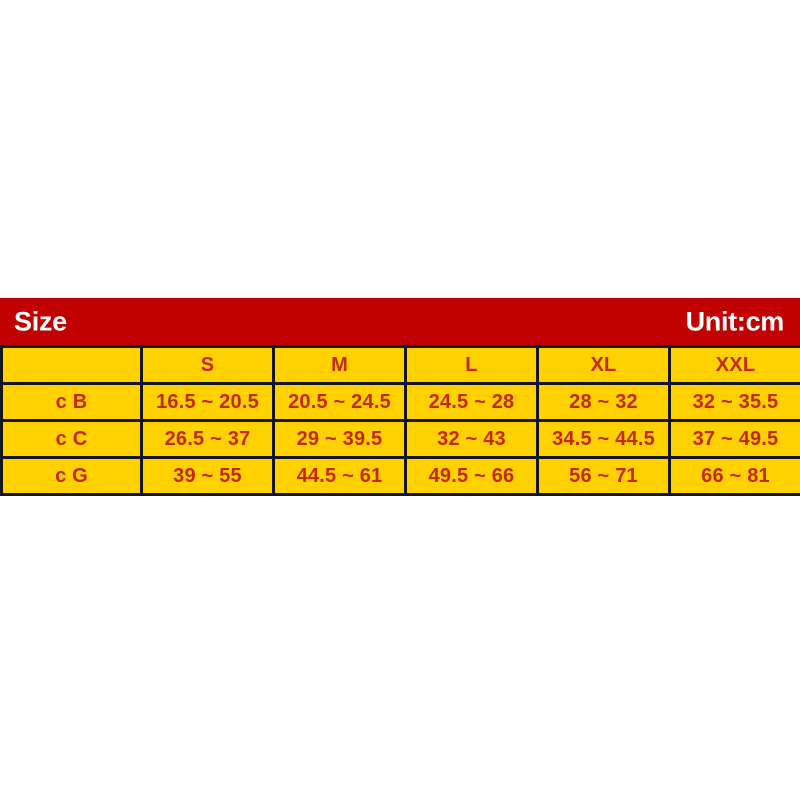 The image size is (800, 800). What do you see at coordinates (734, 365) in the screenshot?
I see `column-header-xxl: XXL` at bounding box center [734, 365].